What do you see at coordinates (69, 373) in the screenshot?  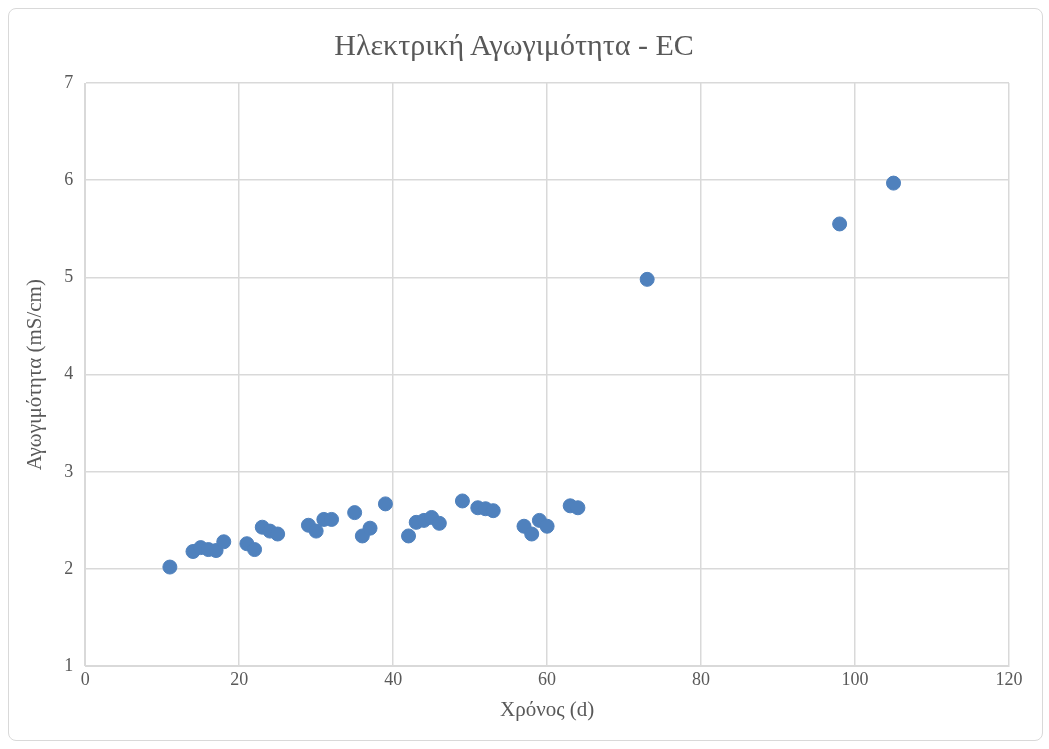 I see `y-tick-label: 4` at bounding box center [69, 373].